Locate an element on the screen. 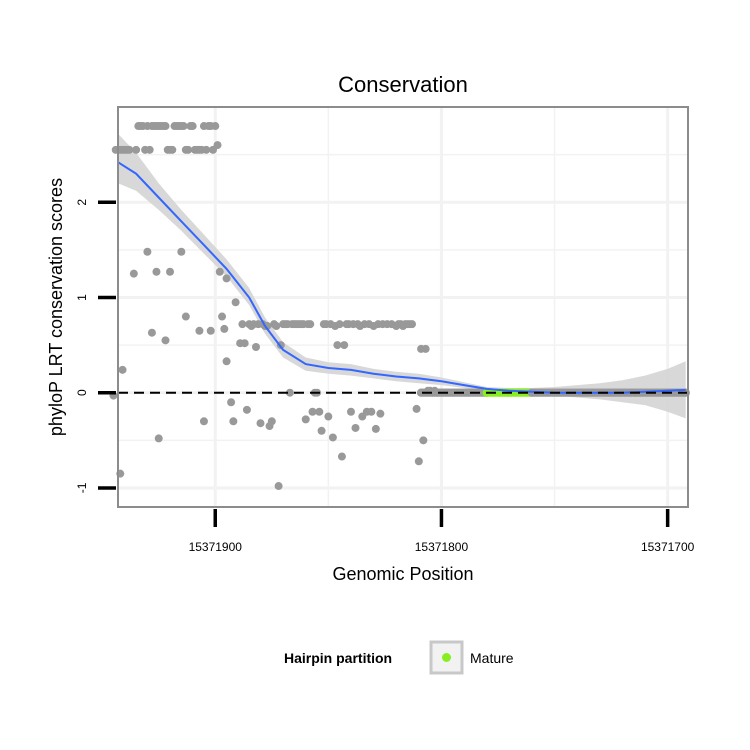 Image resolution: width=750 pixels, height=750 pixels. y-tick-label: 0 is located at coordinates (82, 392).